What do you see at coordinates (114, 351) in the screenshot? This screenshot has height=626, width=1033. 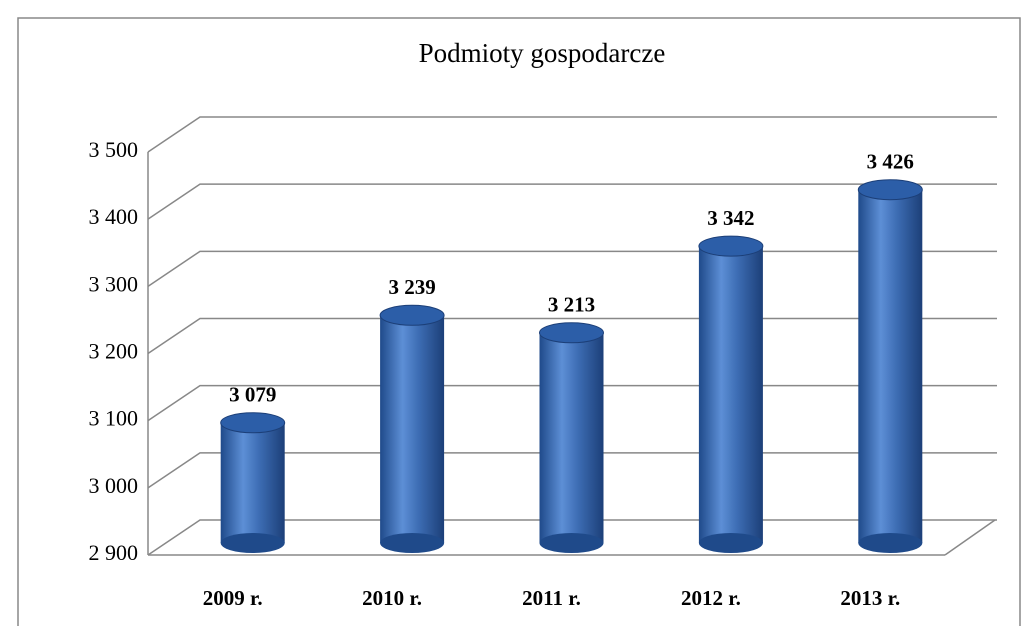 I see `y-tick-label: 3 200` at bounding box center [114, 351].